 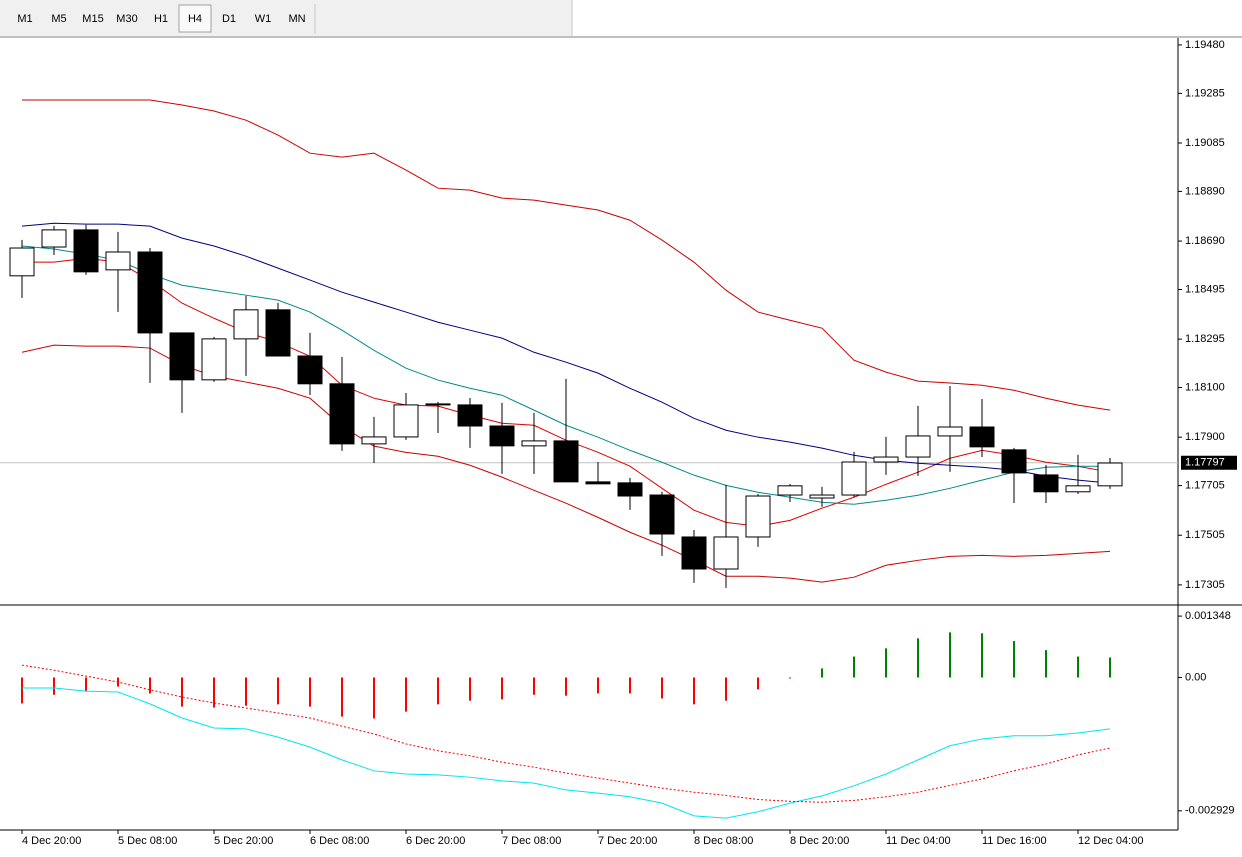 I want to click on button-label: D1, so click(x=229, y=19).